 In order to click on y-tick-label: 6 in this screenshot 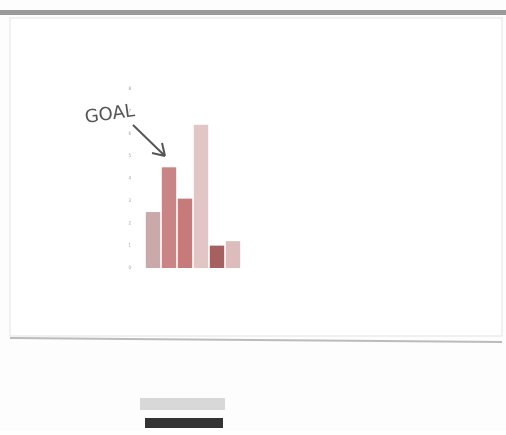, I will do `click(129, 133)`.